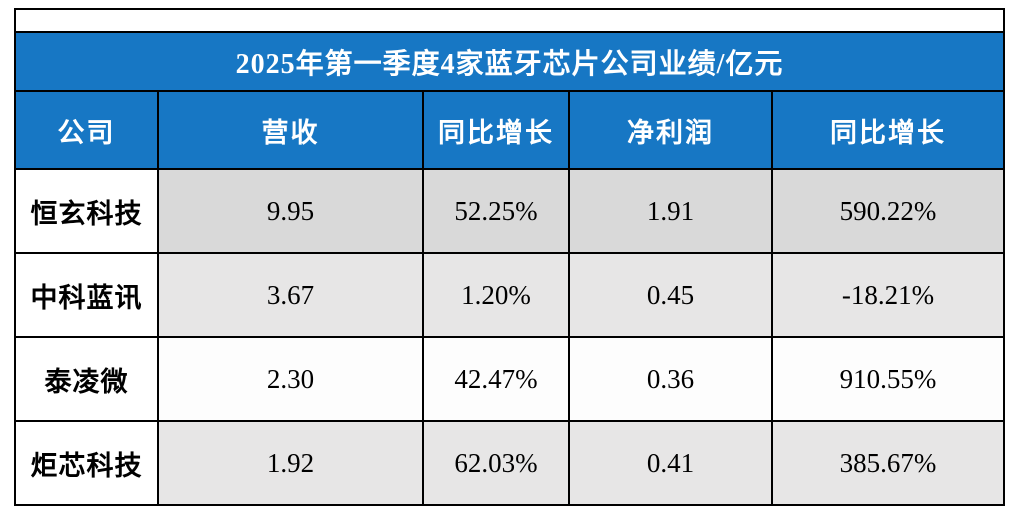 Image resolution: width=1016 pixels, height=512 pixels. I want to click on spacer-cell, so click(509, 20).